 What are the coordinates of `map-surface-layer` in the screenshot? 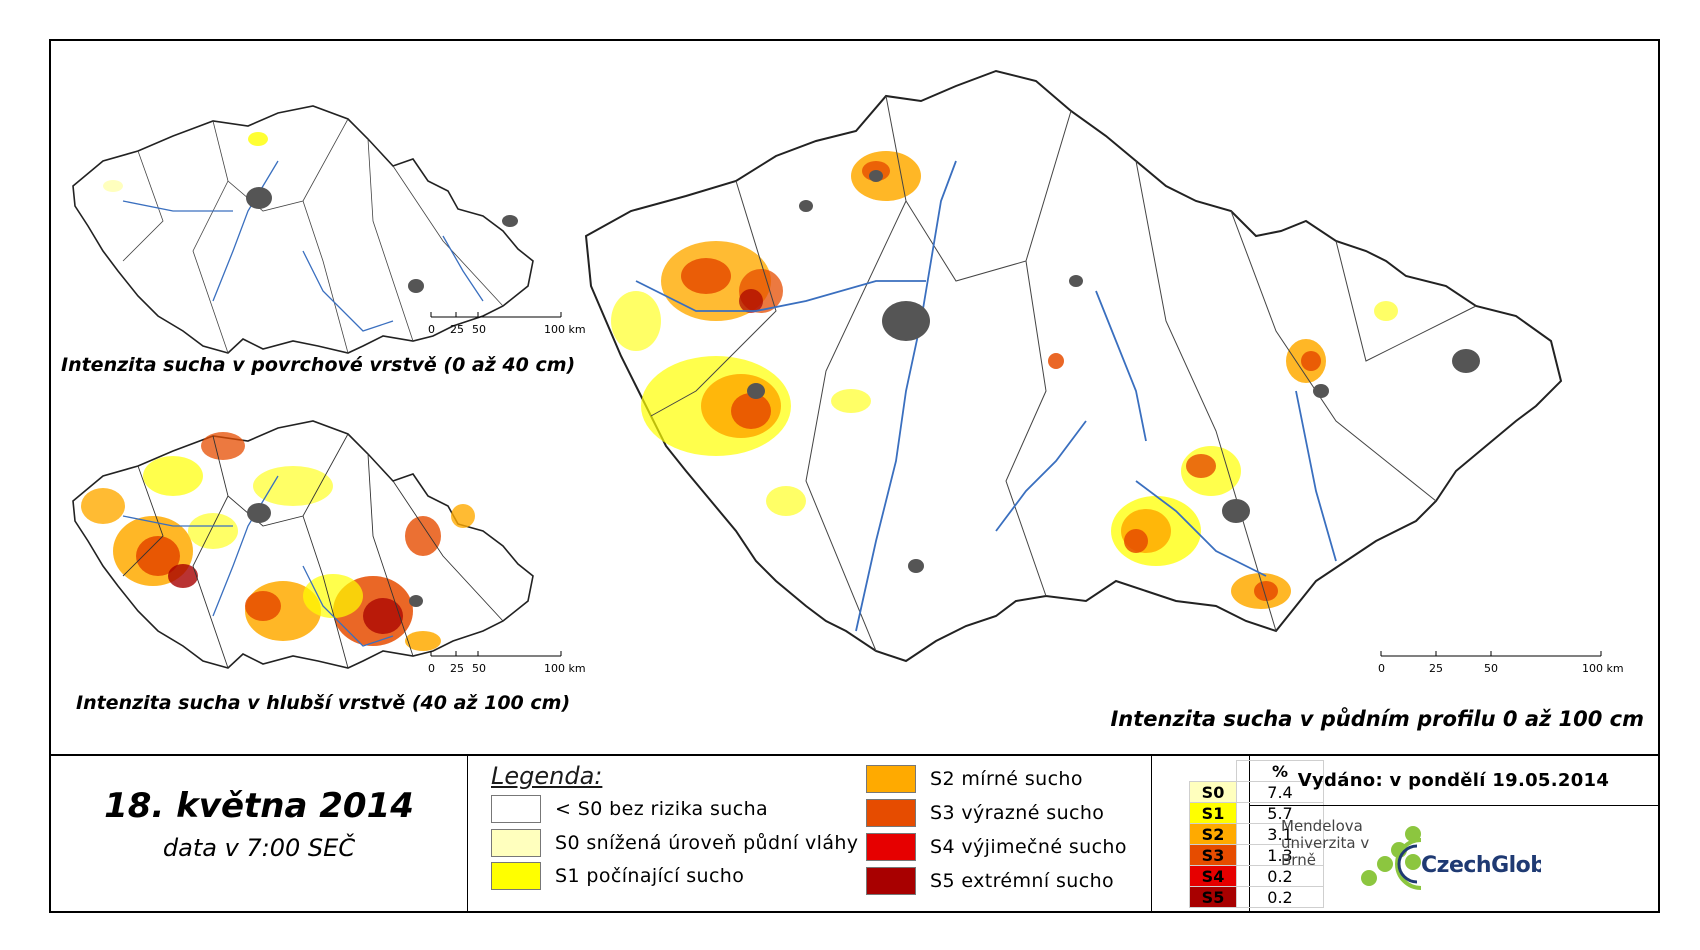 It's located at (303, 229).